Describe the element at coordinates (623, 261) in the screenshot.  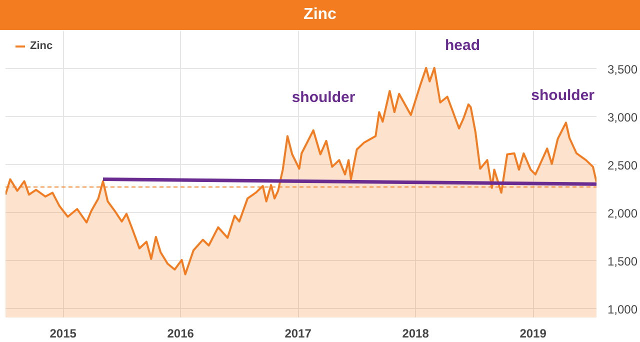
I see `y-tick-label: 1,500` at that location.